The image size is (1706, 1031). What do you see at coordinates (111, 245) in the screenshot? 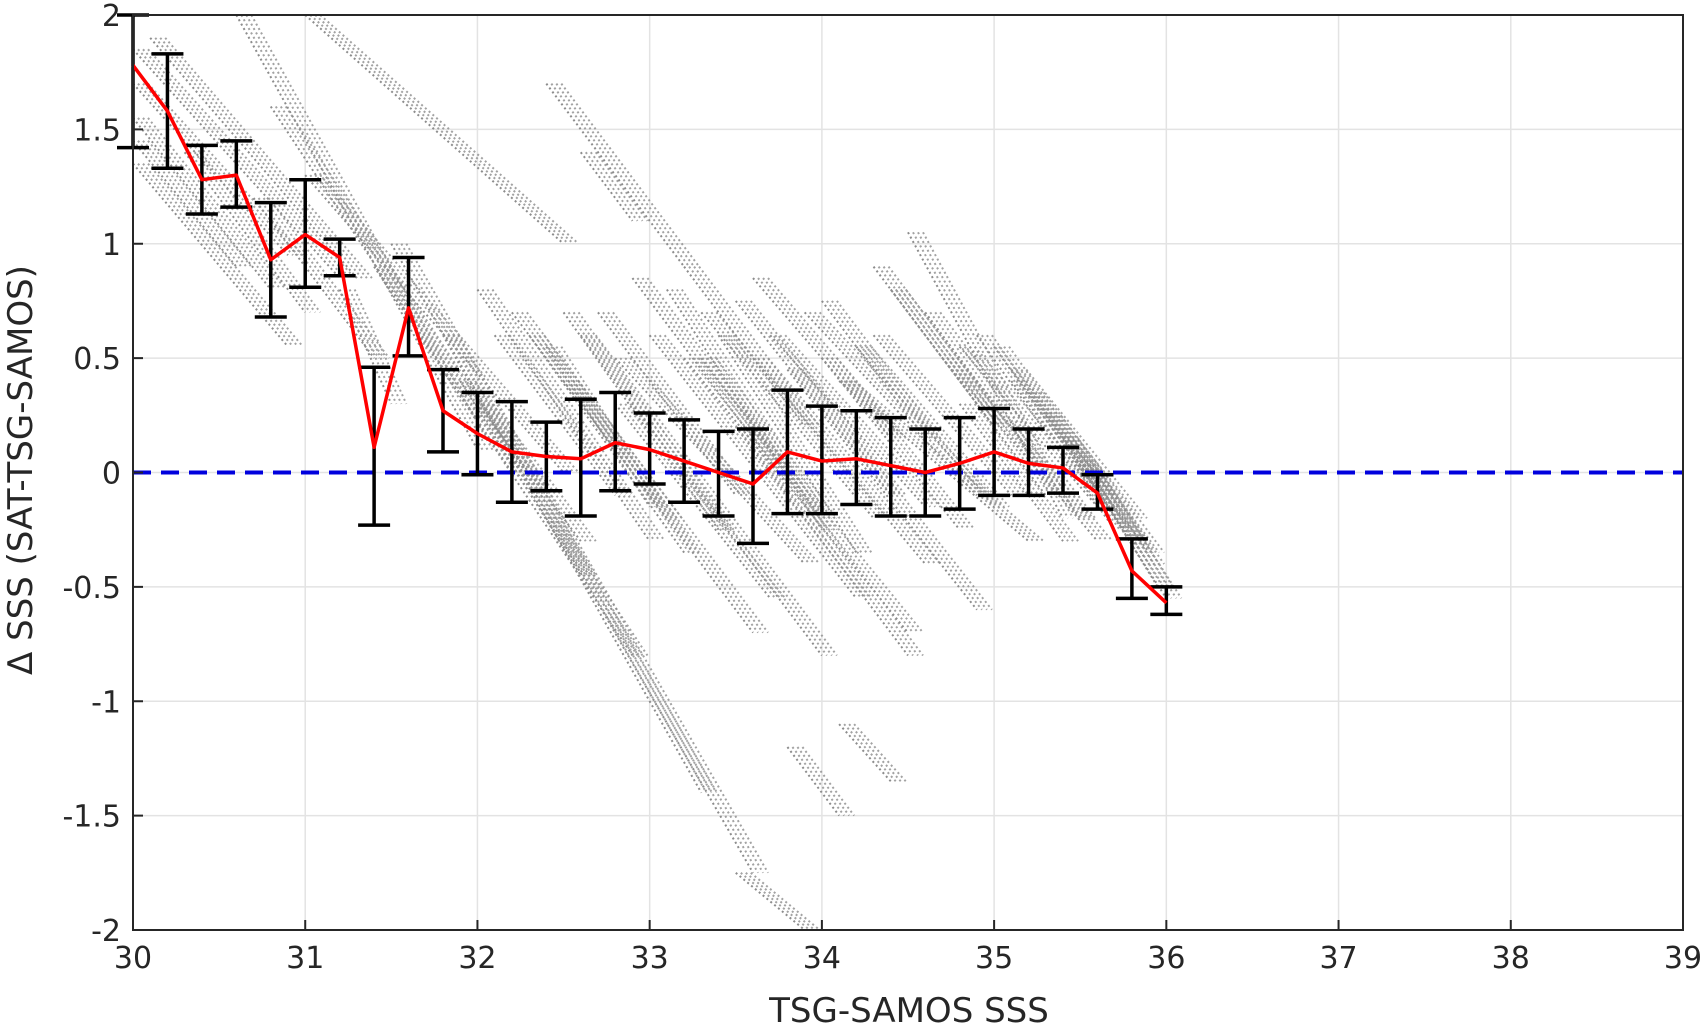
I see `y-tick-label: 1` at bounding box center [111, 245].